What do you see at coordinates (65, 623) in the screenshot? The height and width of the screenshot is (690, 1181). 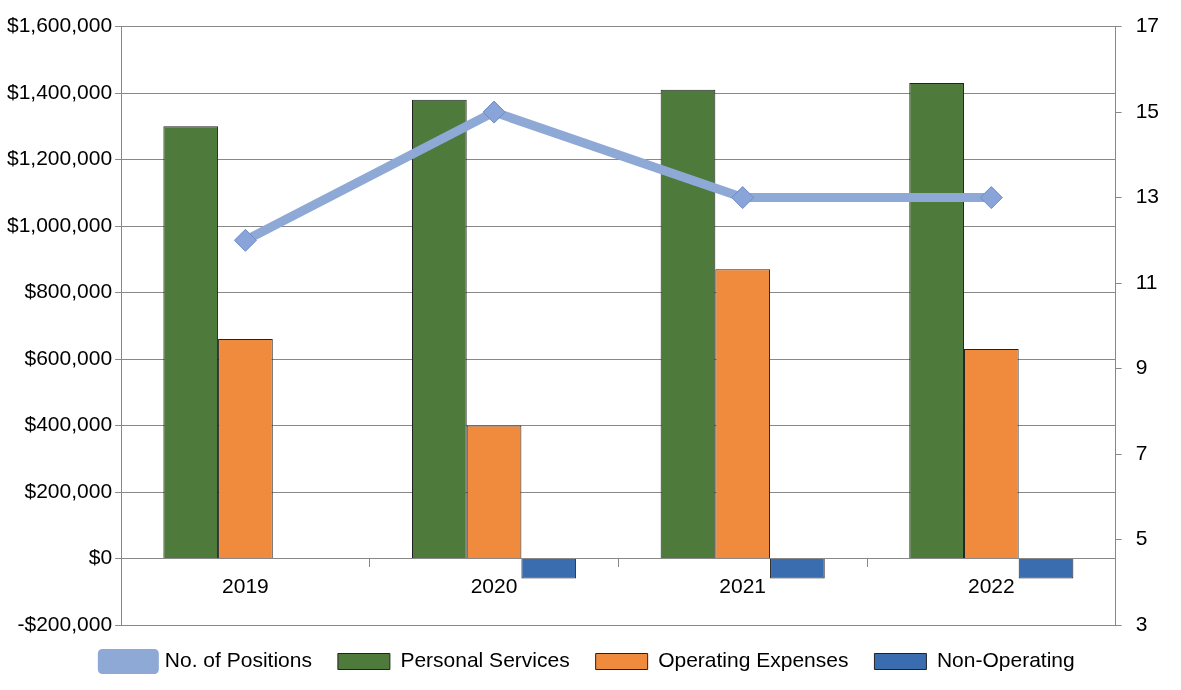 I see `y-tick-label: -$200,000` at bounding box center [65, 623].